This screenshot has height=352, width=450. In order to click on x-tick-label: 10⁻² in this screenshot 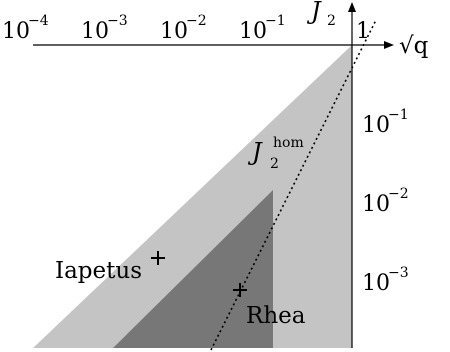, I will do `click(183, 28)`.